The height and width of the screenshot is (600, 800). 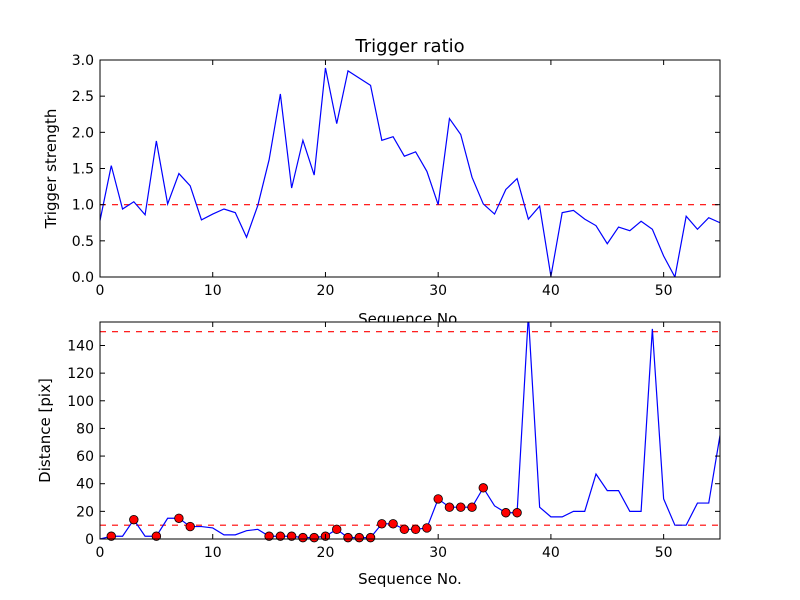 I want to click on y-tick-label: 120, so click(x=80, y=374).